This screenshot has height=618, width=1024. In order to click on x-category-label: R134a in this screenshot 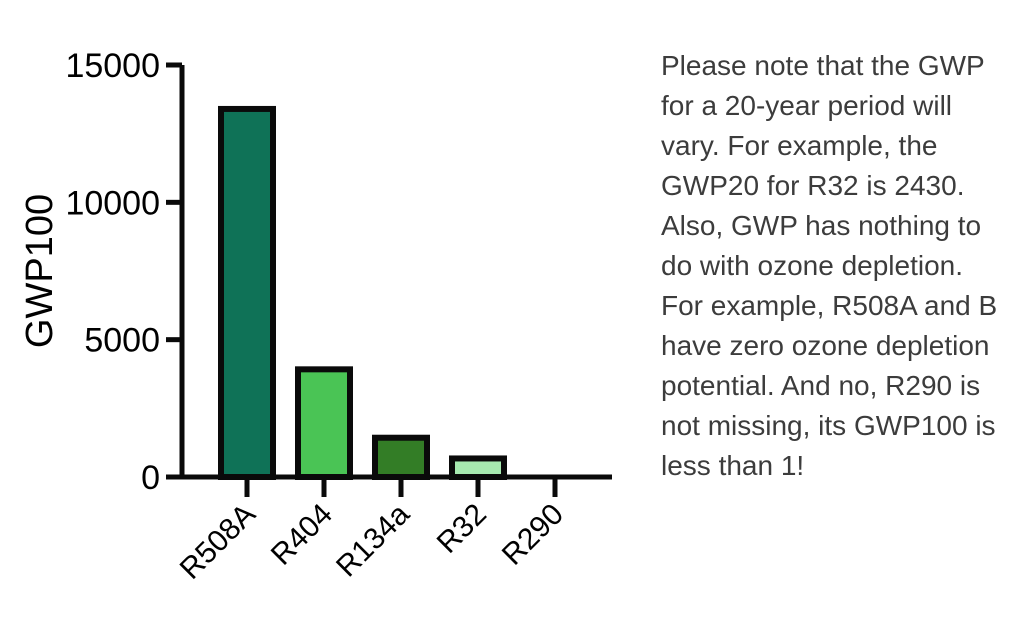, I will do `click(373, 540)`.